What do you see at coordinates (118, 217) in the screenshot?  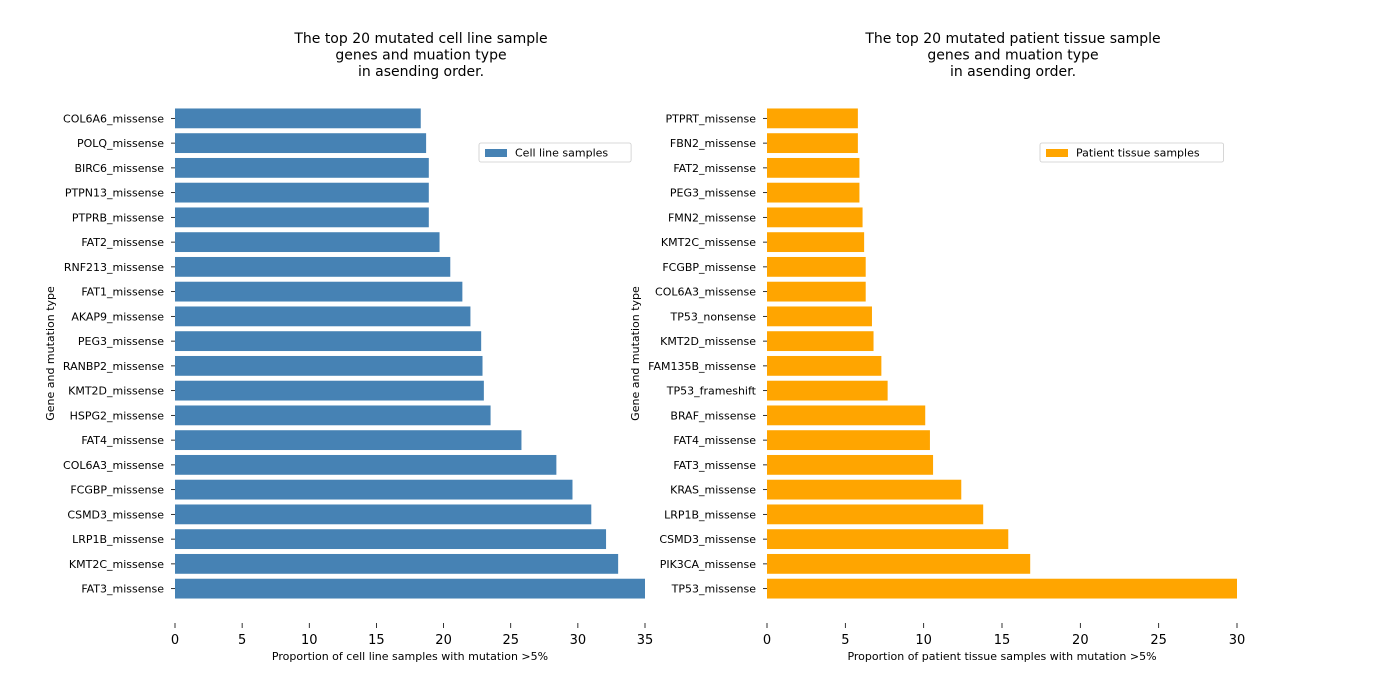 I see `category-label: PTPRB_missense` at bounding box center [118, 217].